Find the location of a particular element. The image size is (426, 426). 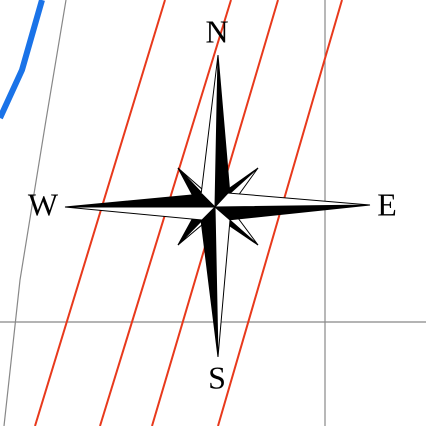

east-label: E is located at coordinates (387, 204).